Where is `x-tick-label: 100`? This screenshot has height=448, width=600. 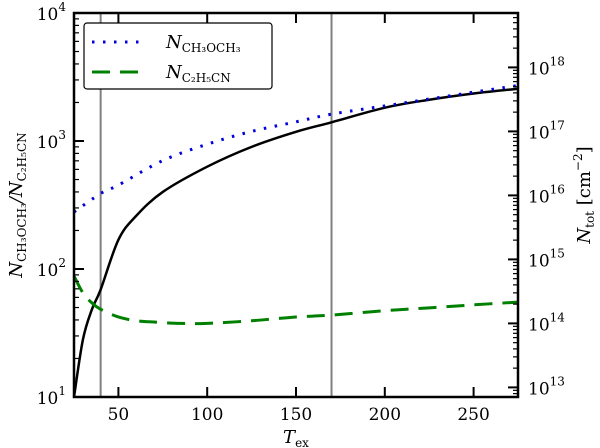 x-tick-label: 100 is located at coordinates (207, 415).